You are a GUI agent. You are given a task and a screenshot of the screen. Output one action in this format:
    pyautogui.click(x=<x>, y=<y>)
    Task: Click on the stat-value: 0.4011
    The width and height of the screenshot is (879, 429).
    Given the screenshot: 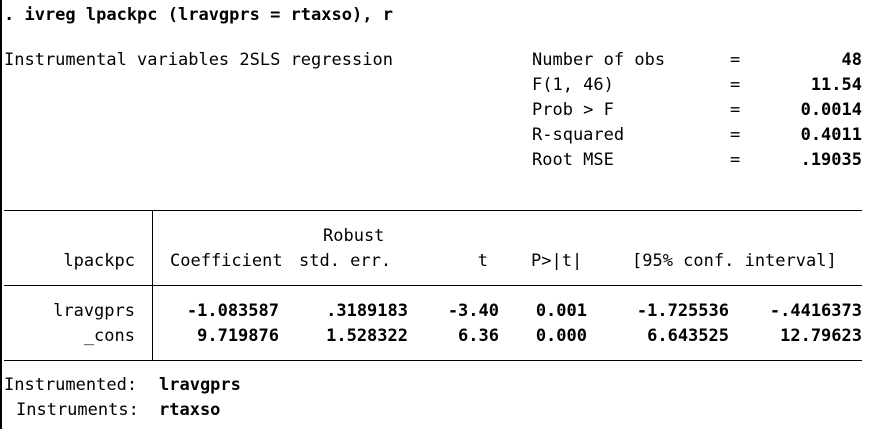 What is the action you would take?
    pyautogui.click(x=831, y=135)
    